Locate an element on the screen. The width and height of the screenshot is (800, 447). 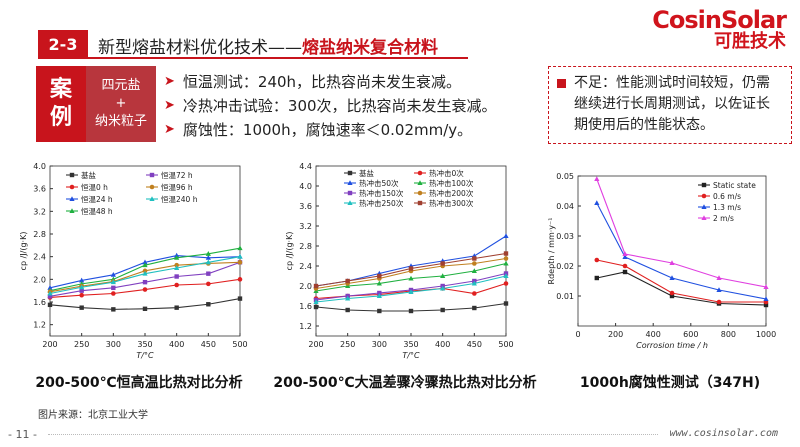
x-tick-label: 500 is located at coordinates (505, 344).